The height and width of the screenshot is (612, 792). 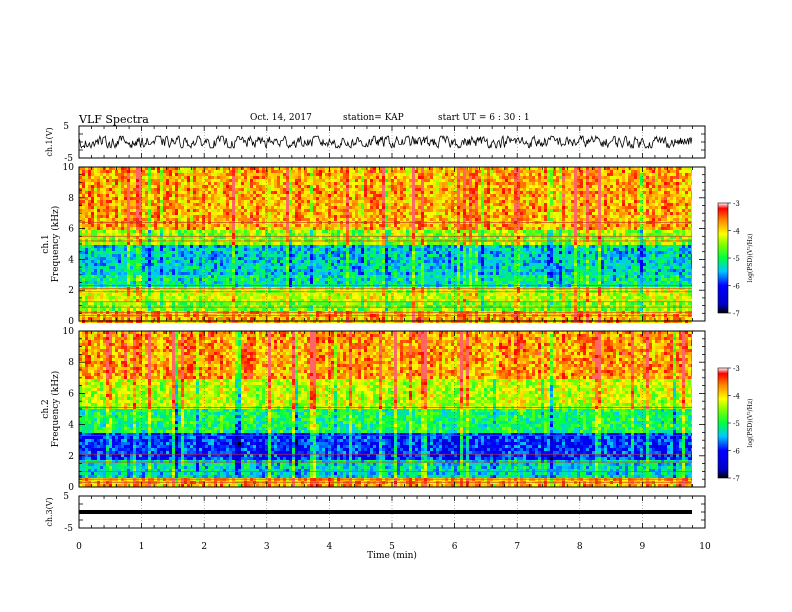 What do you see at coordinates (736, 314) in the screenshot?
I see `ch1-colorbar-tick: -7` at bounding box center [736, 314].